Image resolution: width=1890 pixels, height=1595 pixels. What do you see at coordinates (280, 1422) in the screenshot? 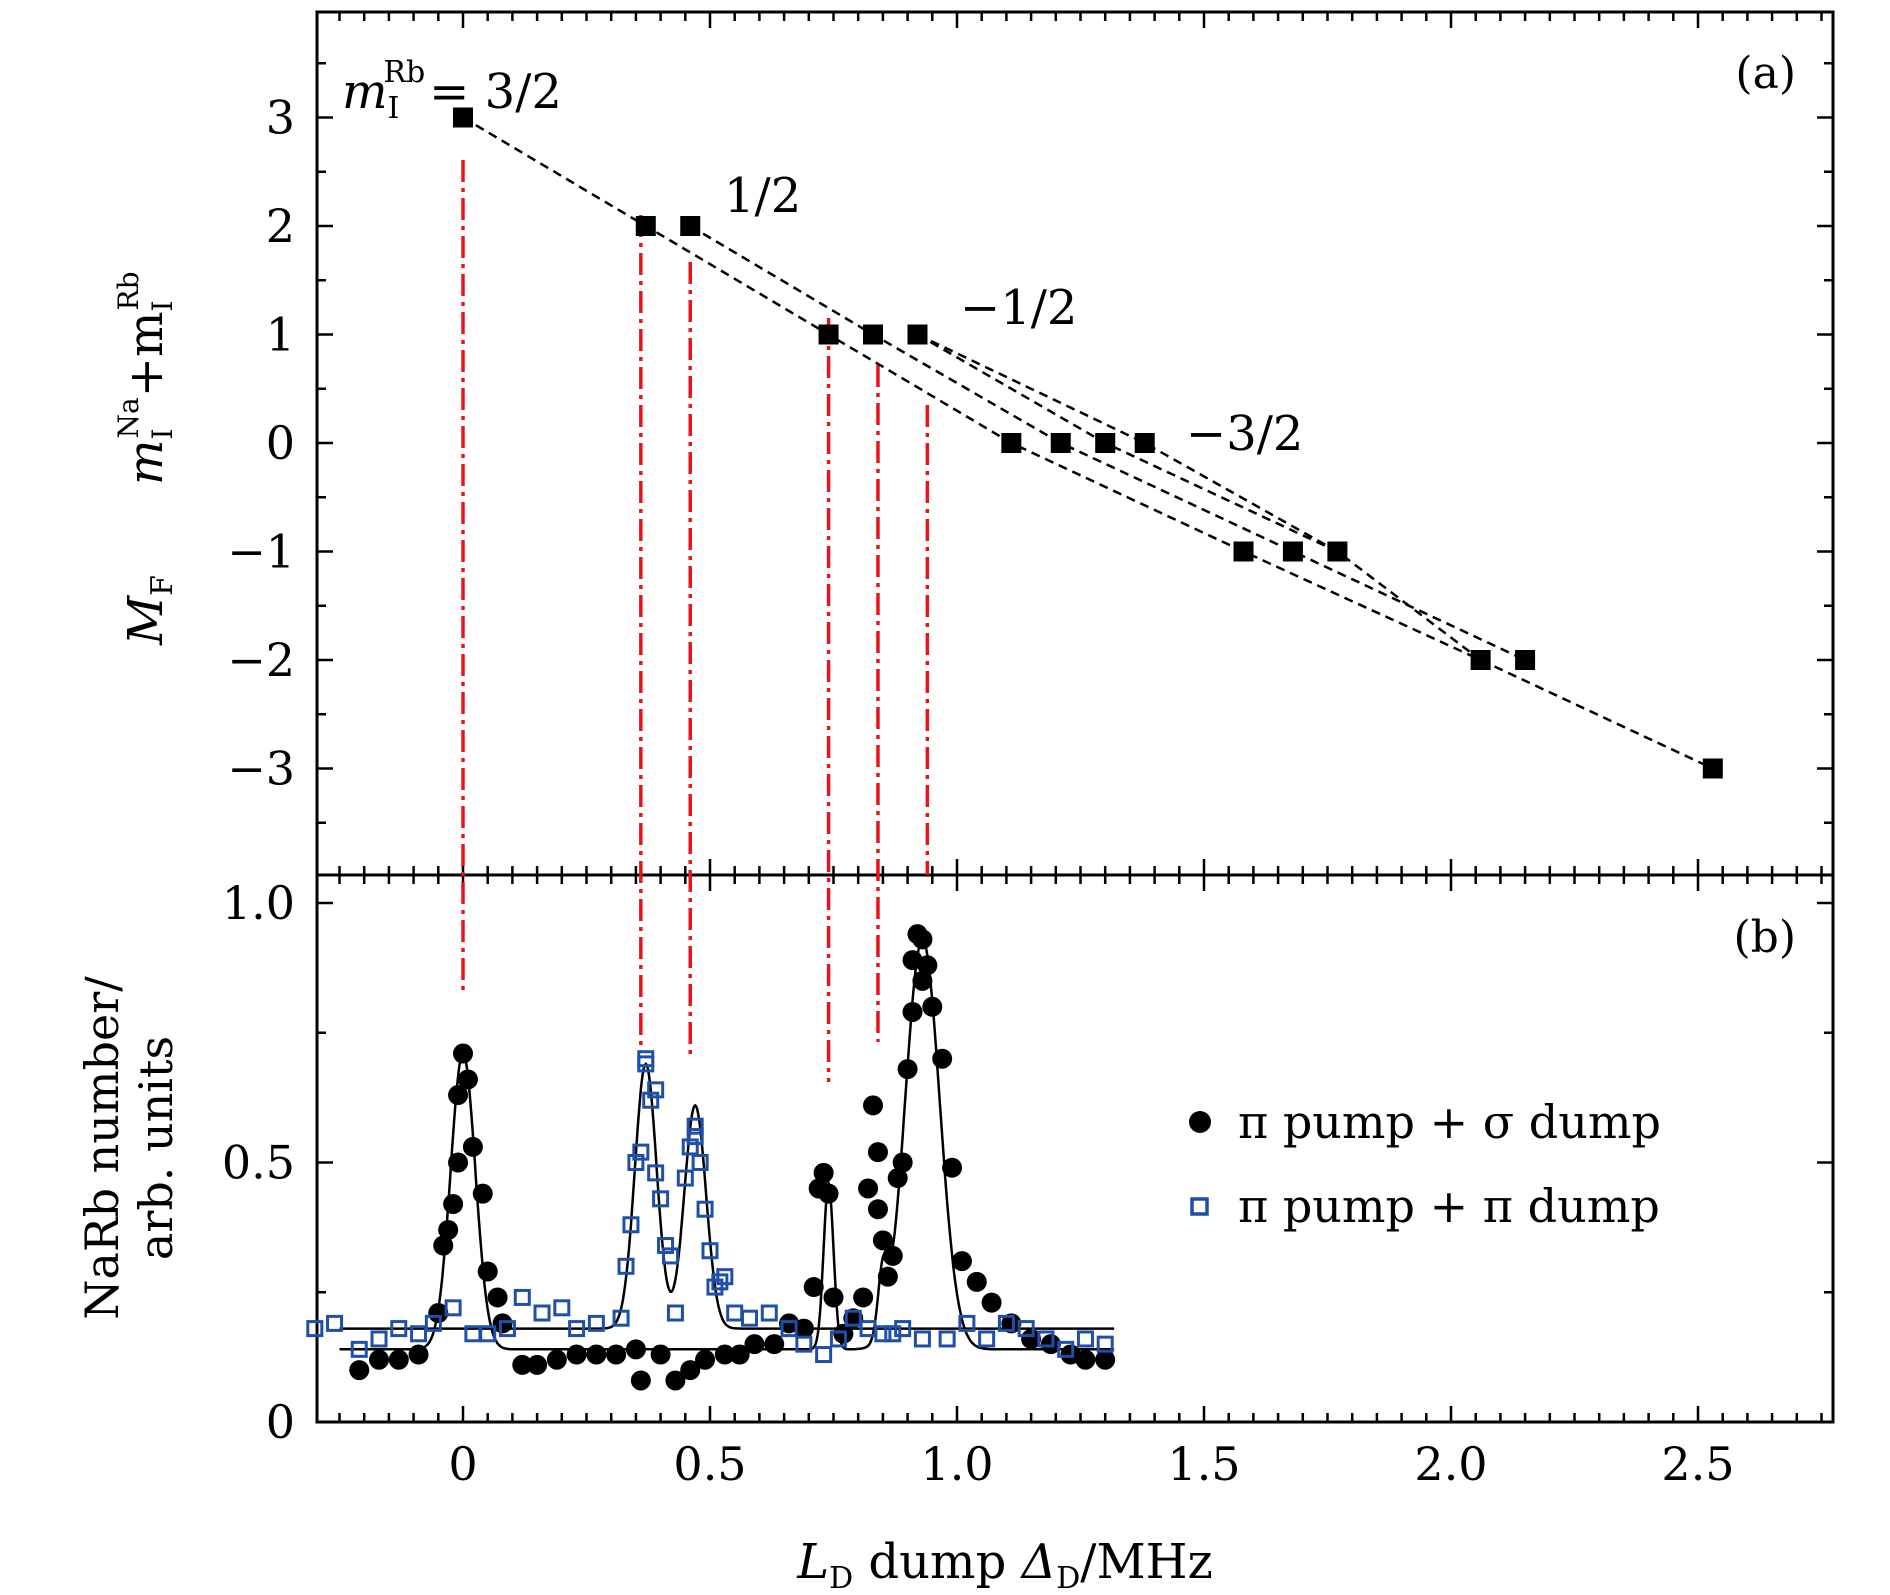
I see `y-tick-label-b: 0` at bounding box center [280, 1422].